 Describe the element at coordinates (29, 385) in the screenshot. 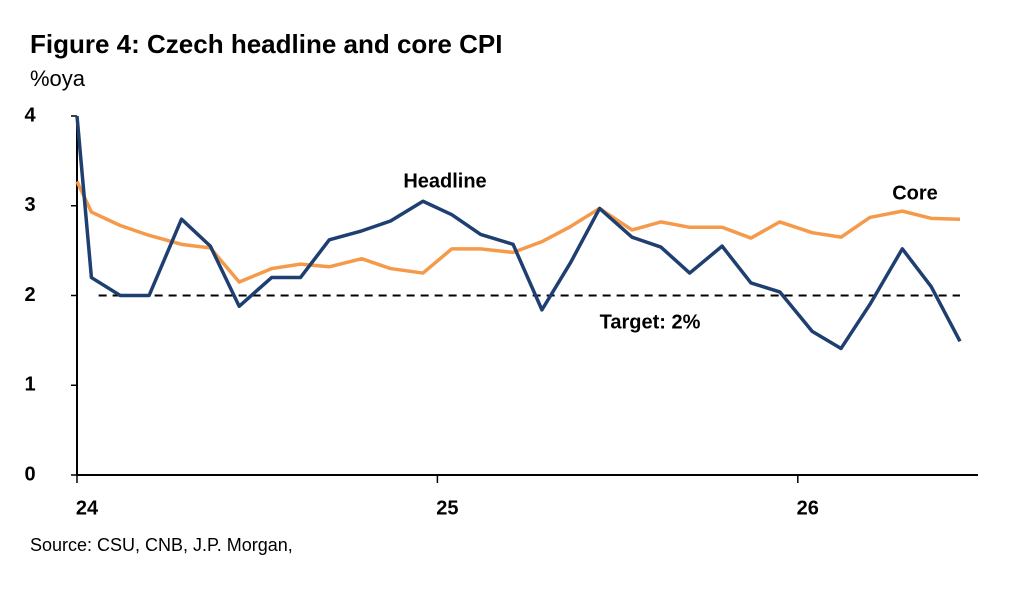

I see `y-tick-label: 1` at that location.